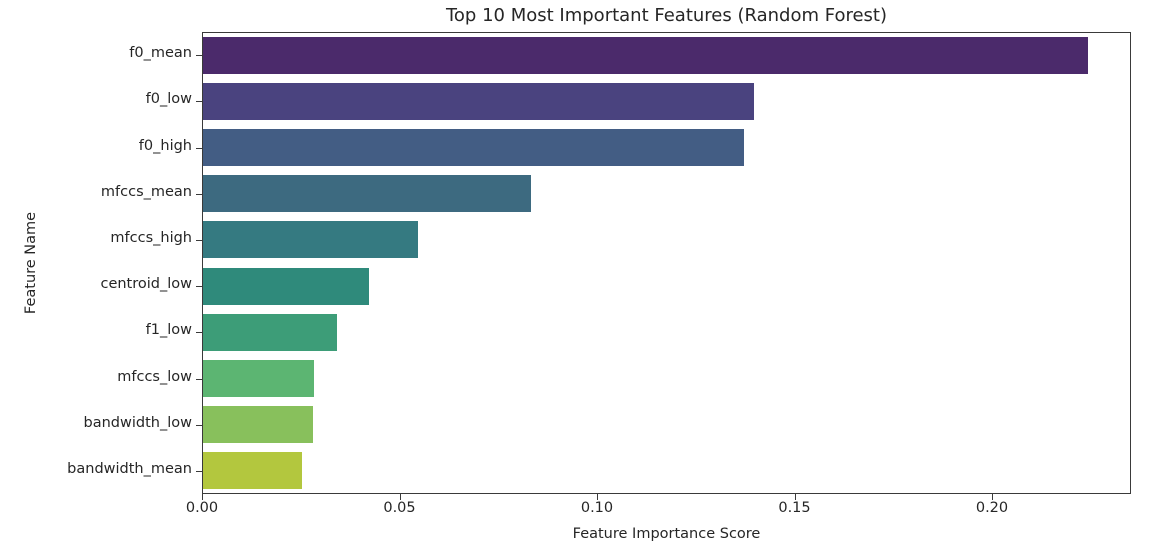  Describe the element at coordinates (479, 101) in the screenshot. I see `bar-f0-low` at that location.